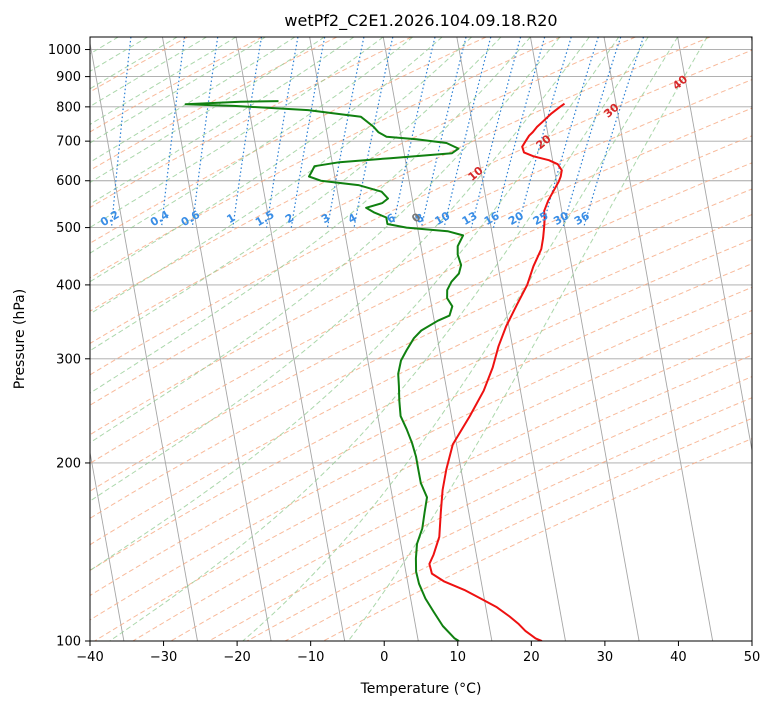 The image size is (775, 708). I want to click on y-tick-label-5: 600, so click(68, 181).